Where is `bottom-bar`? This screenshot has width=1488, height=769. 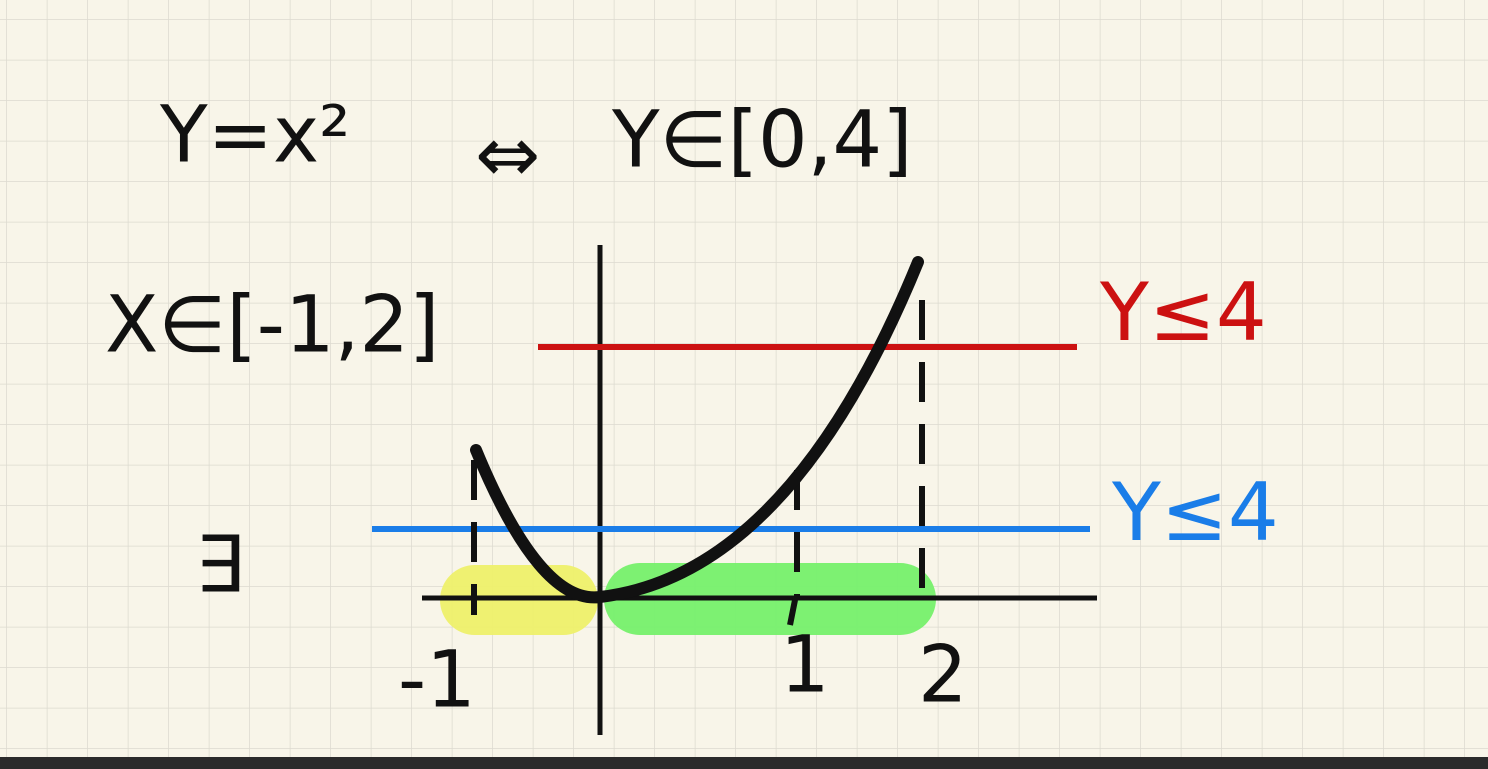 bottom-bar is located at coordinates (744, 763).